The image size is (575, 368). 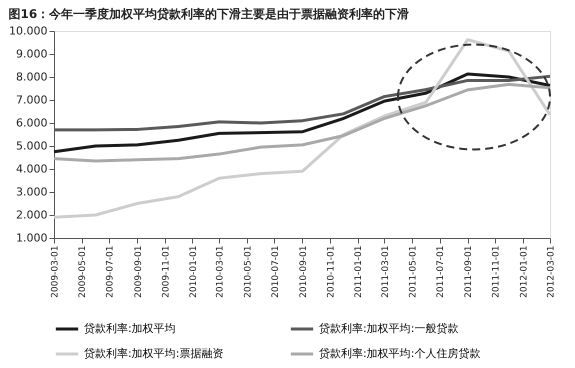 I want to click on x-tick-label: 2010-01-01, so click(x=193, y=272).